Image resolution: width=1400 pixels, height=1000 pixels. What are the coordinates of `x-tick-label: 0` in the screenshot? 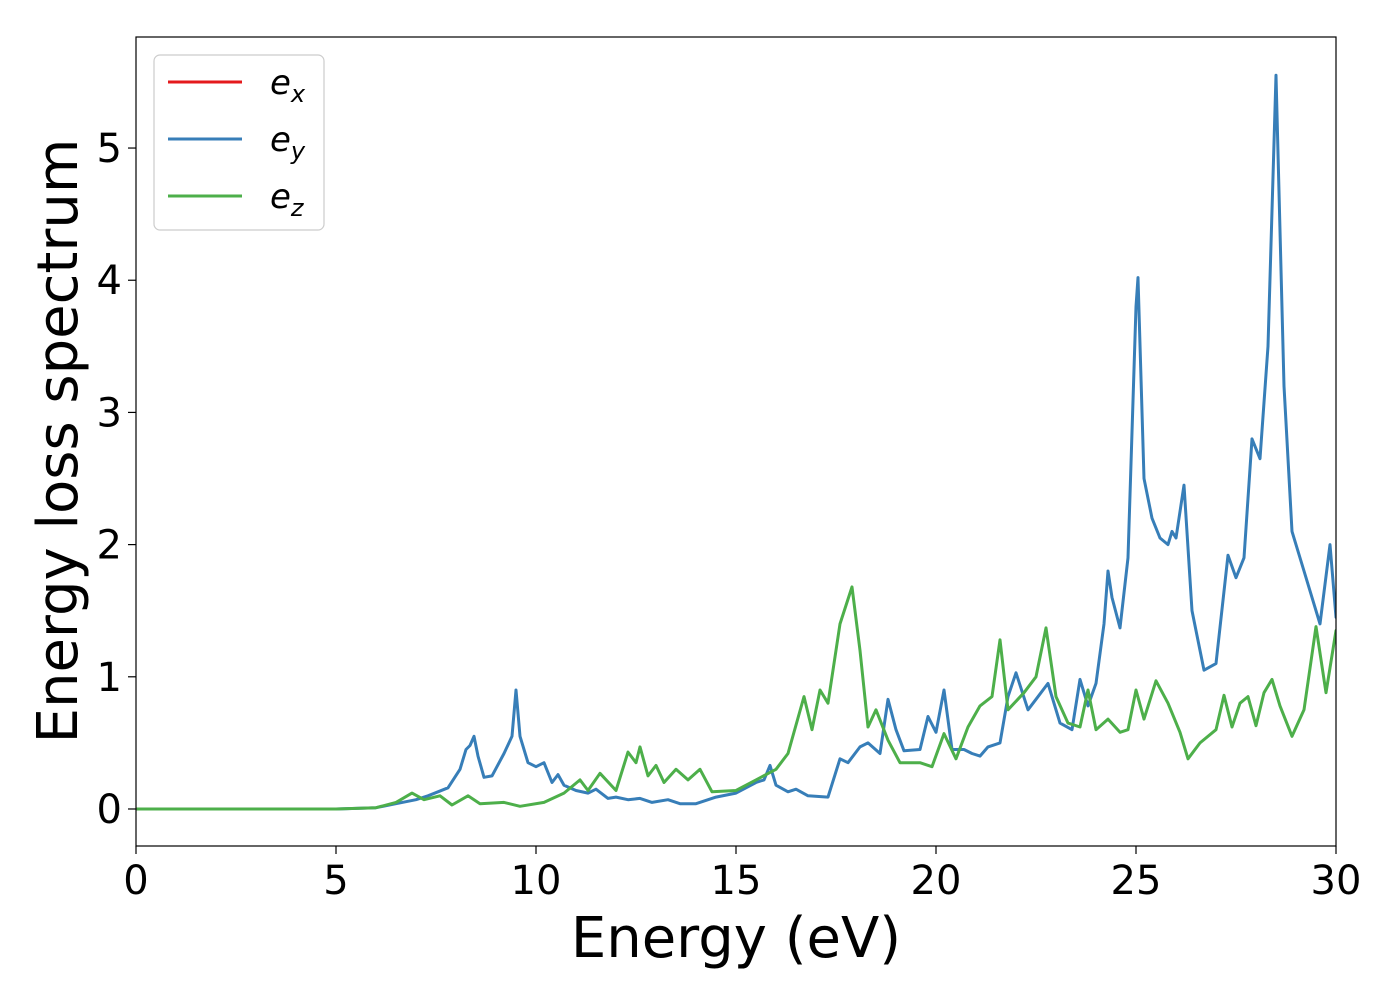 It's located at (135, 881).